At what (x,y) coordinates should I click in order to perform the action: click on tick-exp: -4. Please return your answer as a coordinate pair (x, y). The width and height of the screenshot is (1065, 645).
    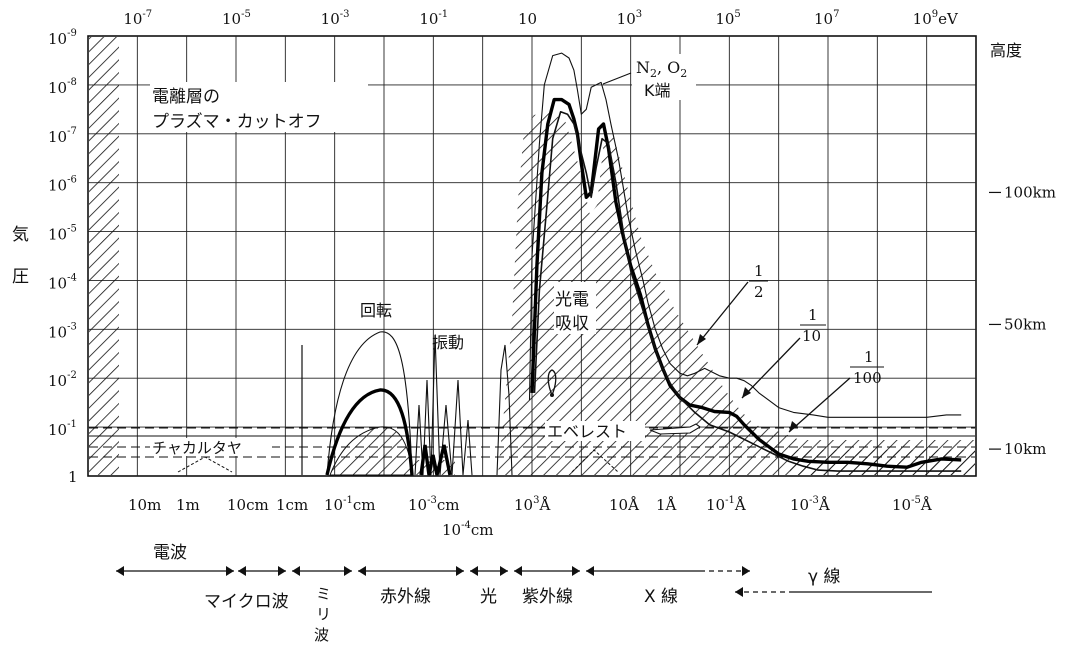
    Looking at the image, I should click on (72, 277).